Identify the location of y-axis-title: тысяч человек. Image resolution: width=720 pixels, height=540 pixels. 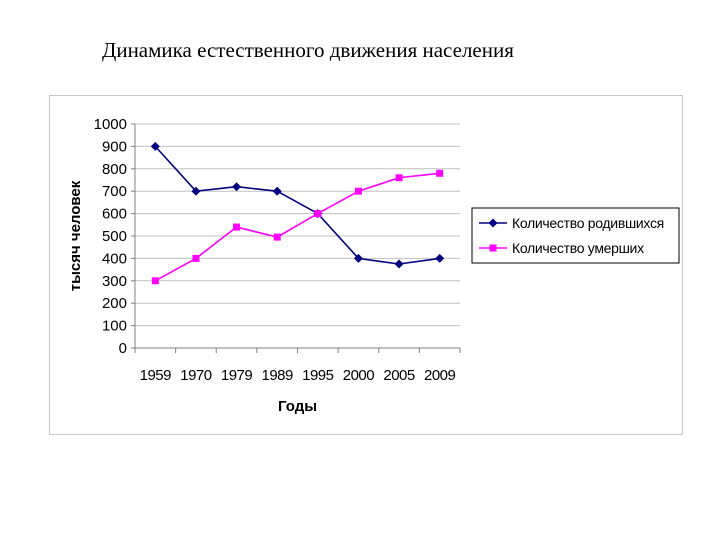
(75, 235).